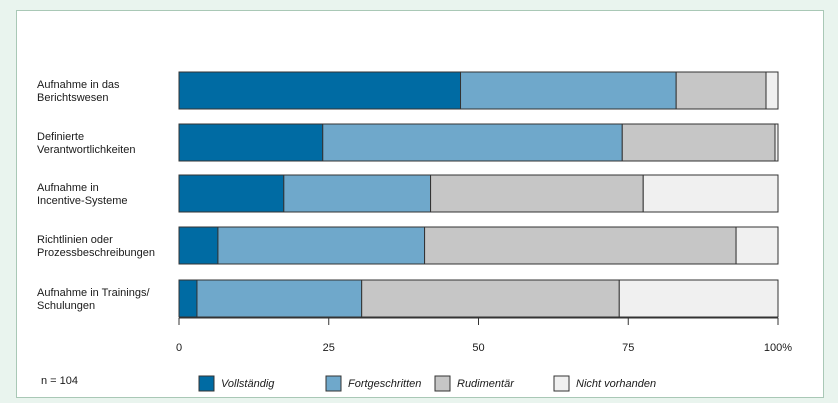 Image resolution: width=838 pixels, height=403 pixels. I want to click on x-tick-label: 100%, so click(778, 348).